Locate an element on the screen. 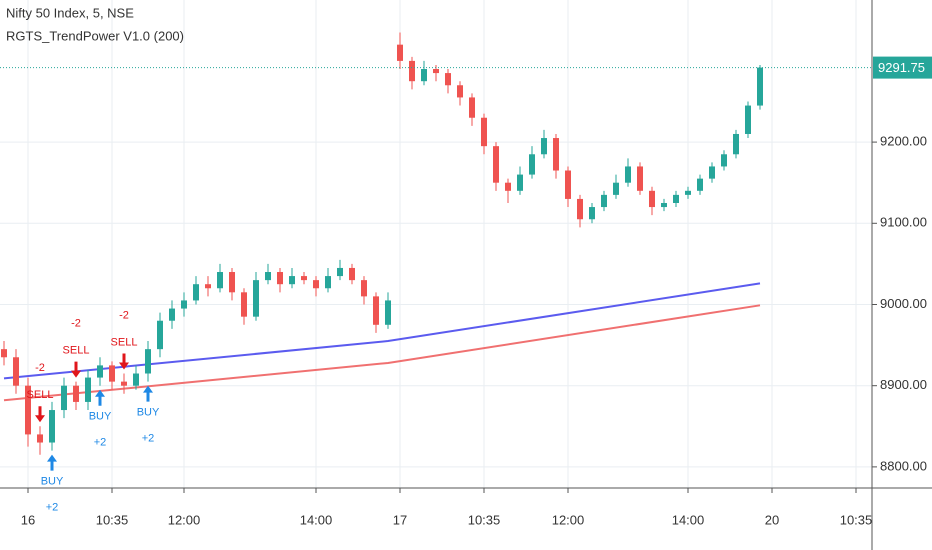 This screenshot has height=550, width=932. x-tick-label: 16 is located at coordinates (28, 519).